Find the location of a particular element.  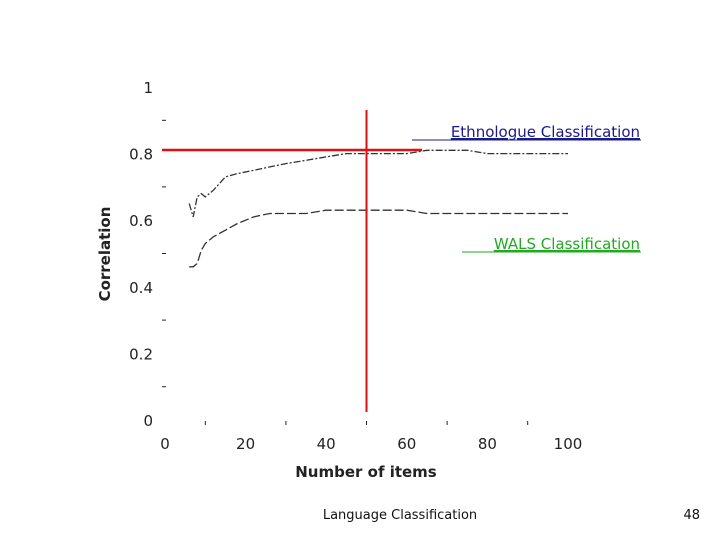

chart-curves is located at coordinates (378, 208).